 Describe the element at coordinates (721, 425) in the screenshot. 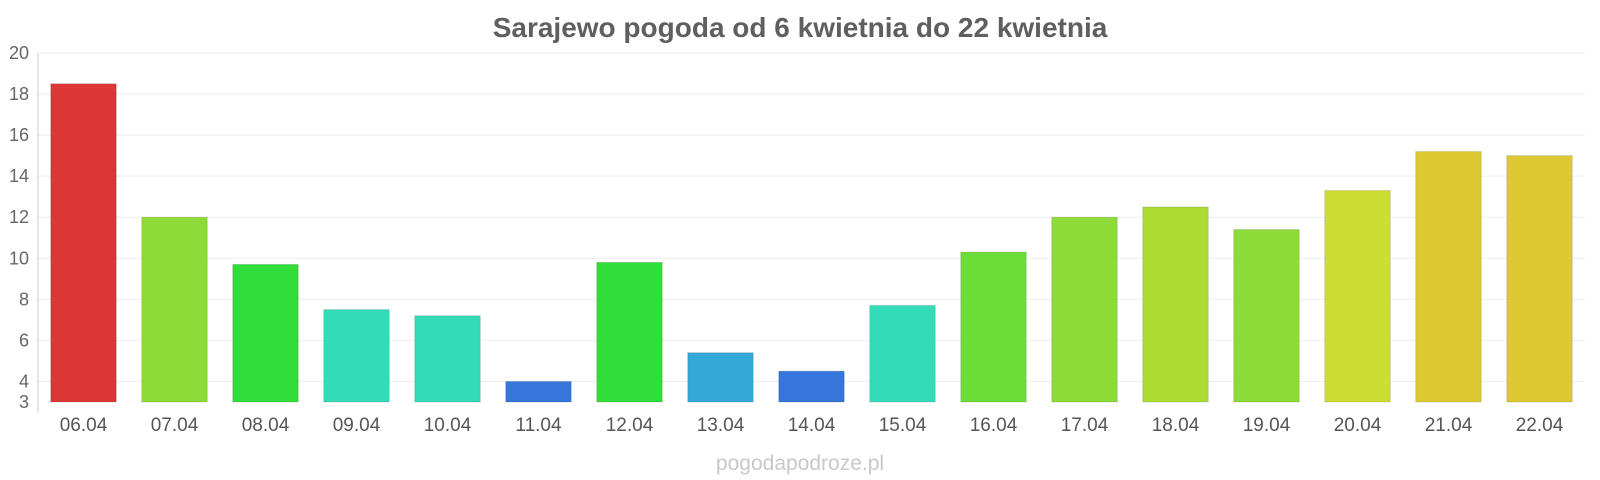

I see `x-tick-label: 13.04` at that location.